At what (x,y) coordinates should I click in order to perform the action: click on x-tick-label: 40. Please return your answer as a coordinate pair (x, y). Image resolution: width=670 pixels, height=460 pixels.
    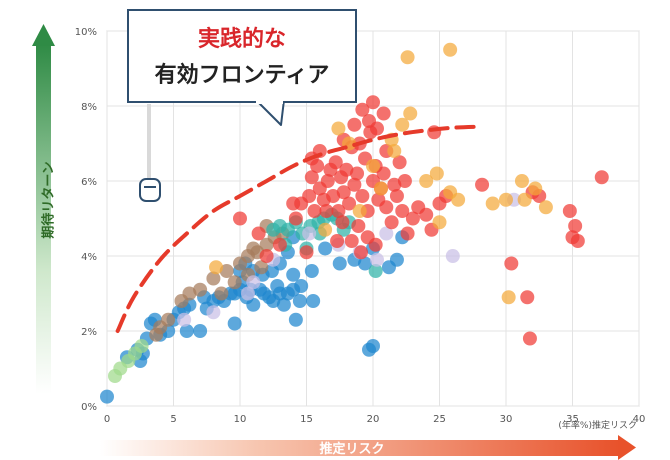
    Looking at the image, I should click on (639, 419).